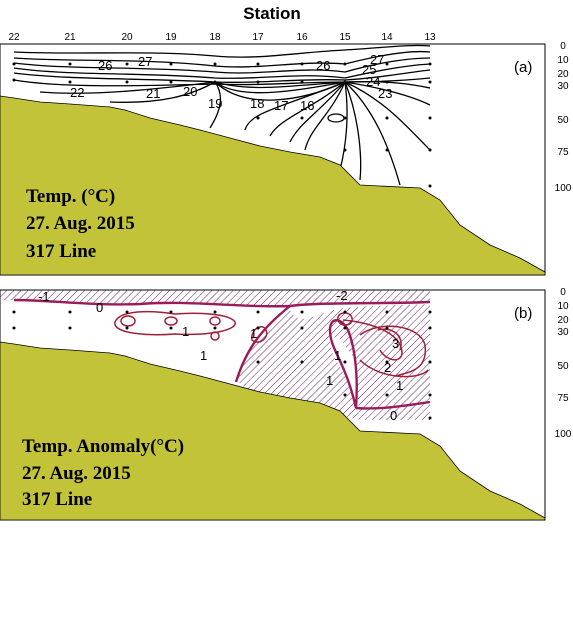 Image resolution: width=573 pixels, height=622 pixels. I want to click on positive-anomaly-contours, so click(271, 344).